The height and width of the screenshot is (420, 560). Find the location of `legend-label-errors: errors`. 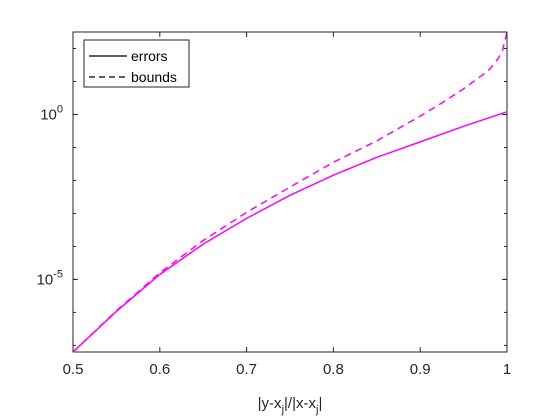

legend-label-errors: errors is located at coordinates (149, 56).